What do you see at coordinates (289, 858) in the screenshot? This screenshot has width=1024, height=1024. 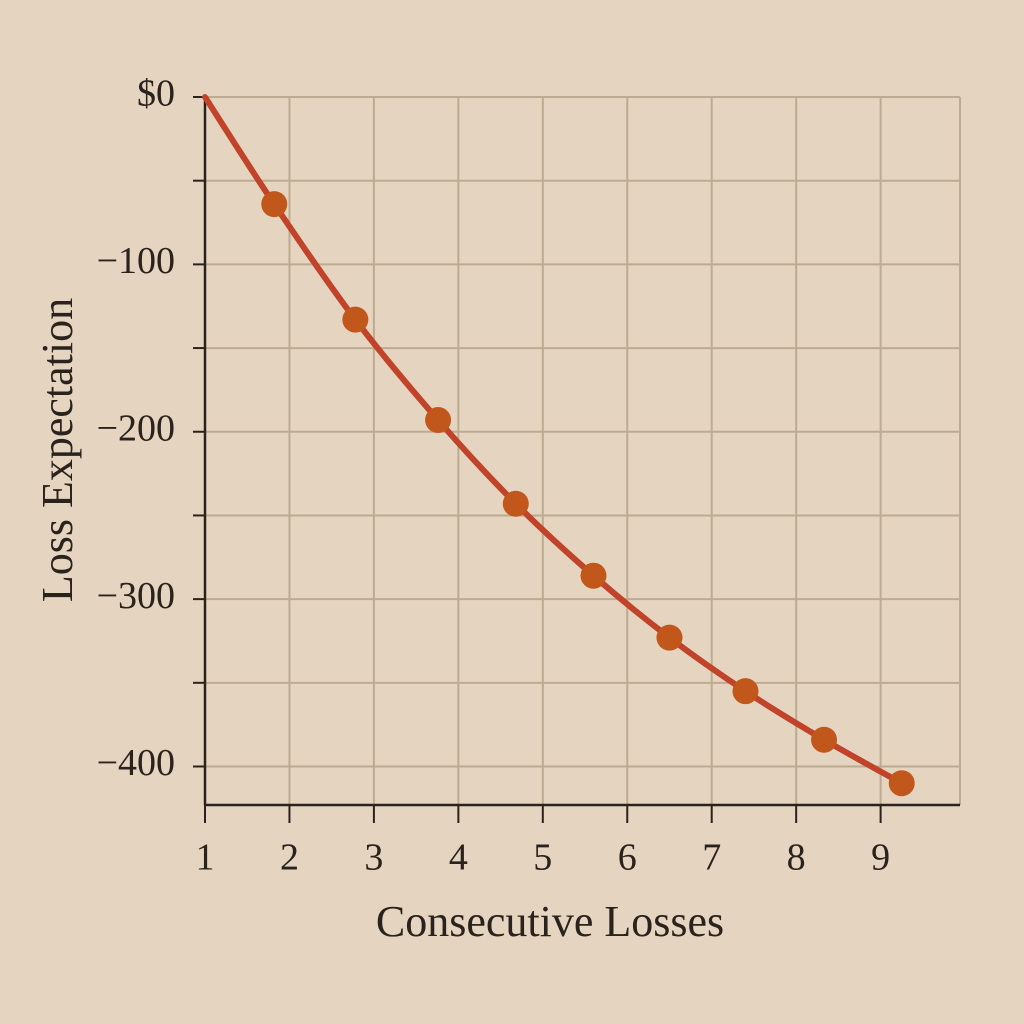 I see `x-tick-label: 2` at bounding box center [289, 858].